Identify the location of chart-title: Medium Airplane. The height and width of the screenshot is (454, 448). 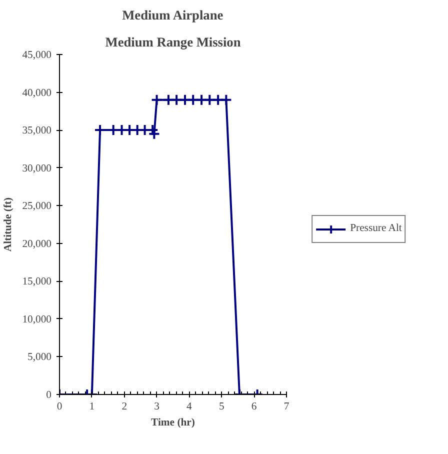
(173, 15).